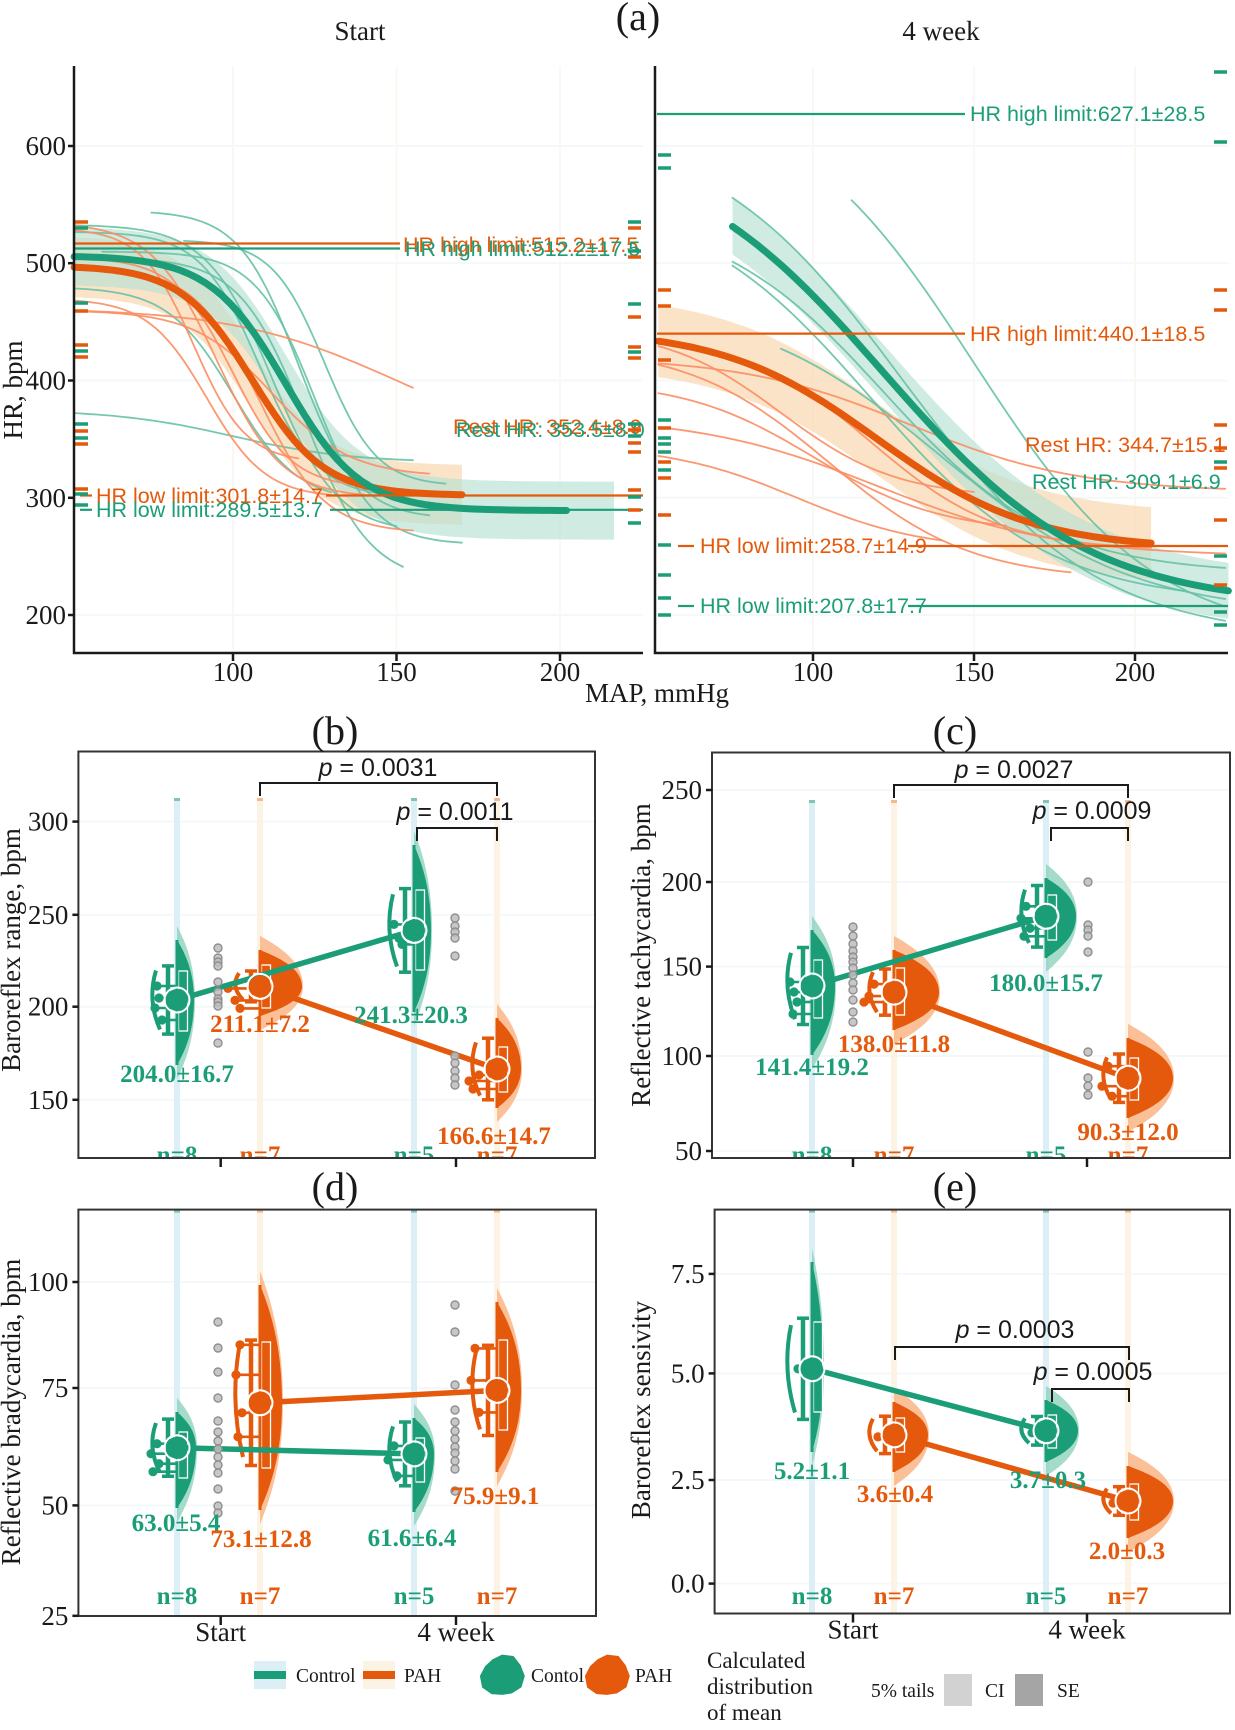 This screenshot has width=1235, height=1730. Describe the element at coordinates (13, 1412) in the screenshot. I see `svg-text: Reflective bradycardia, bpm` at that location.